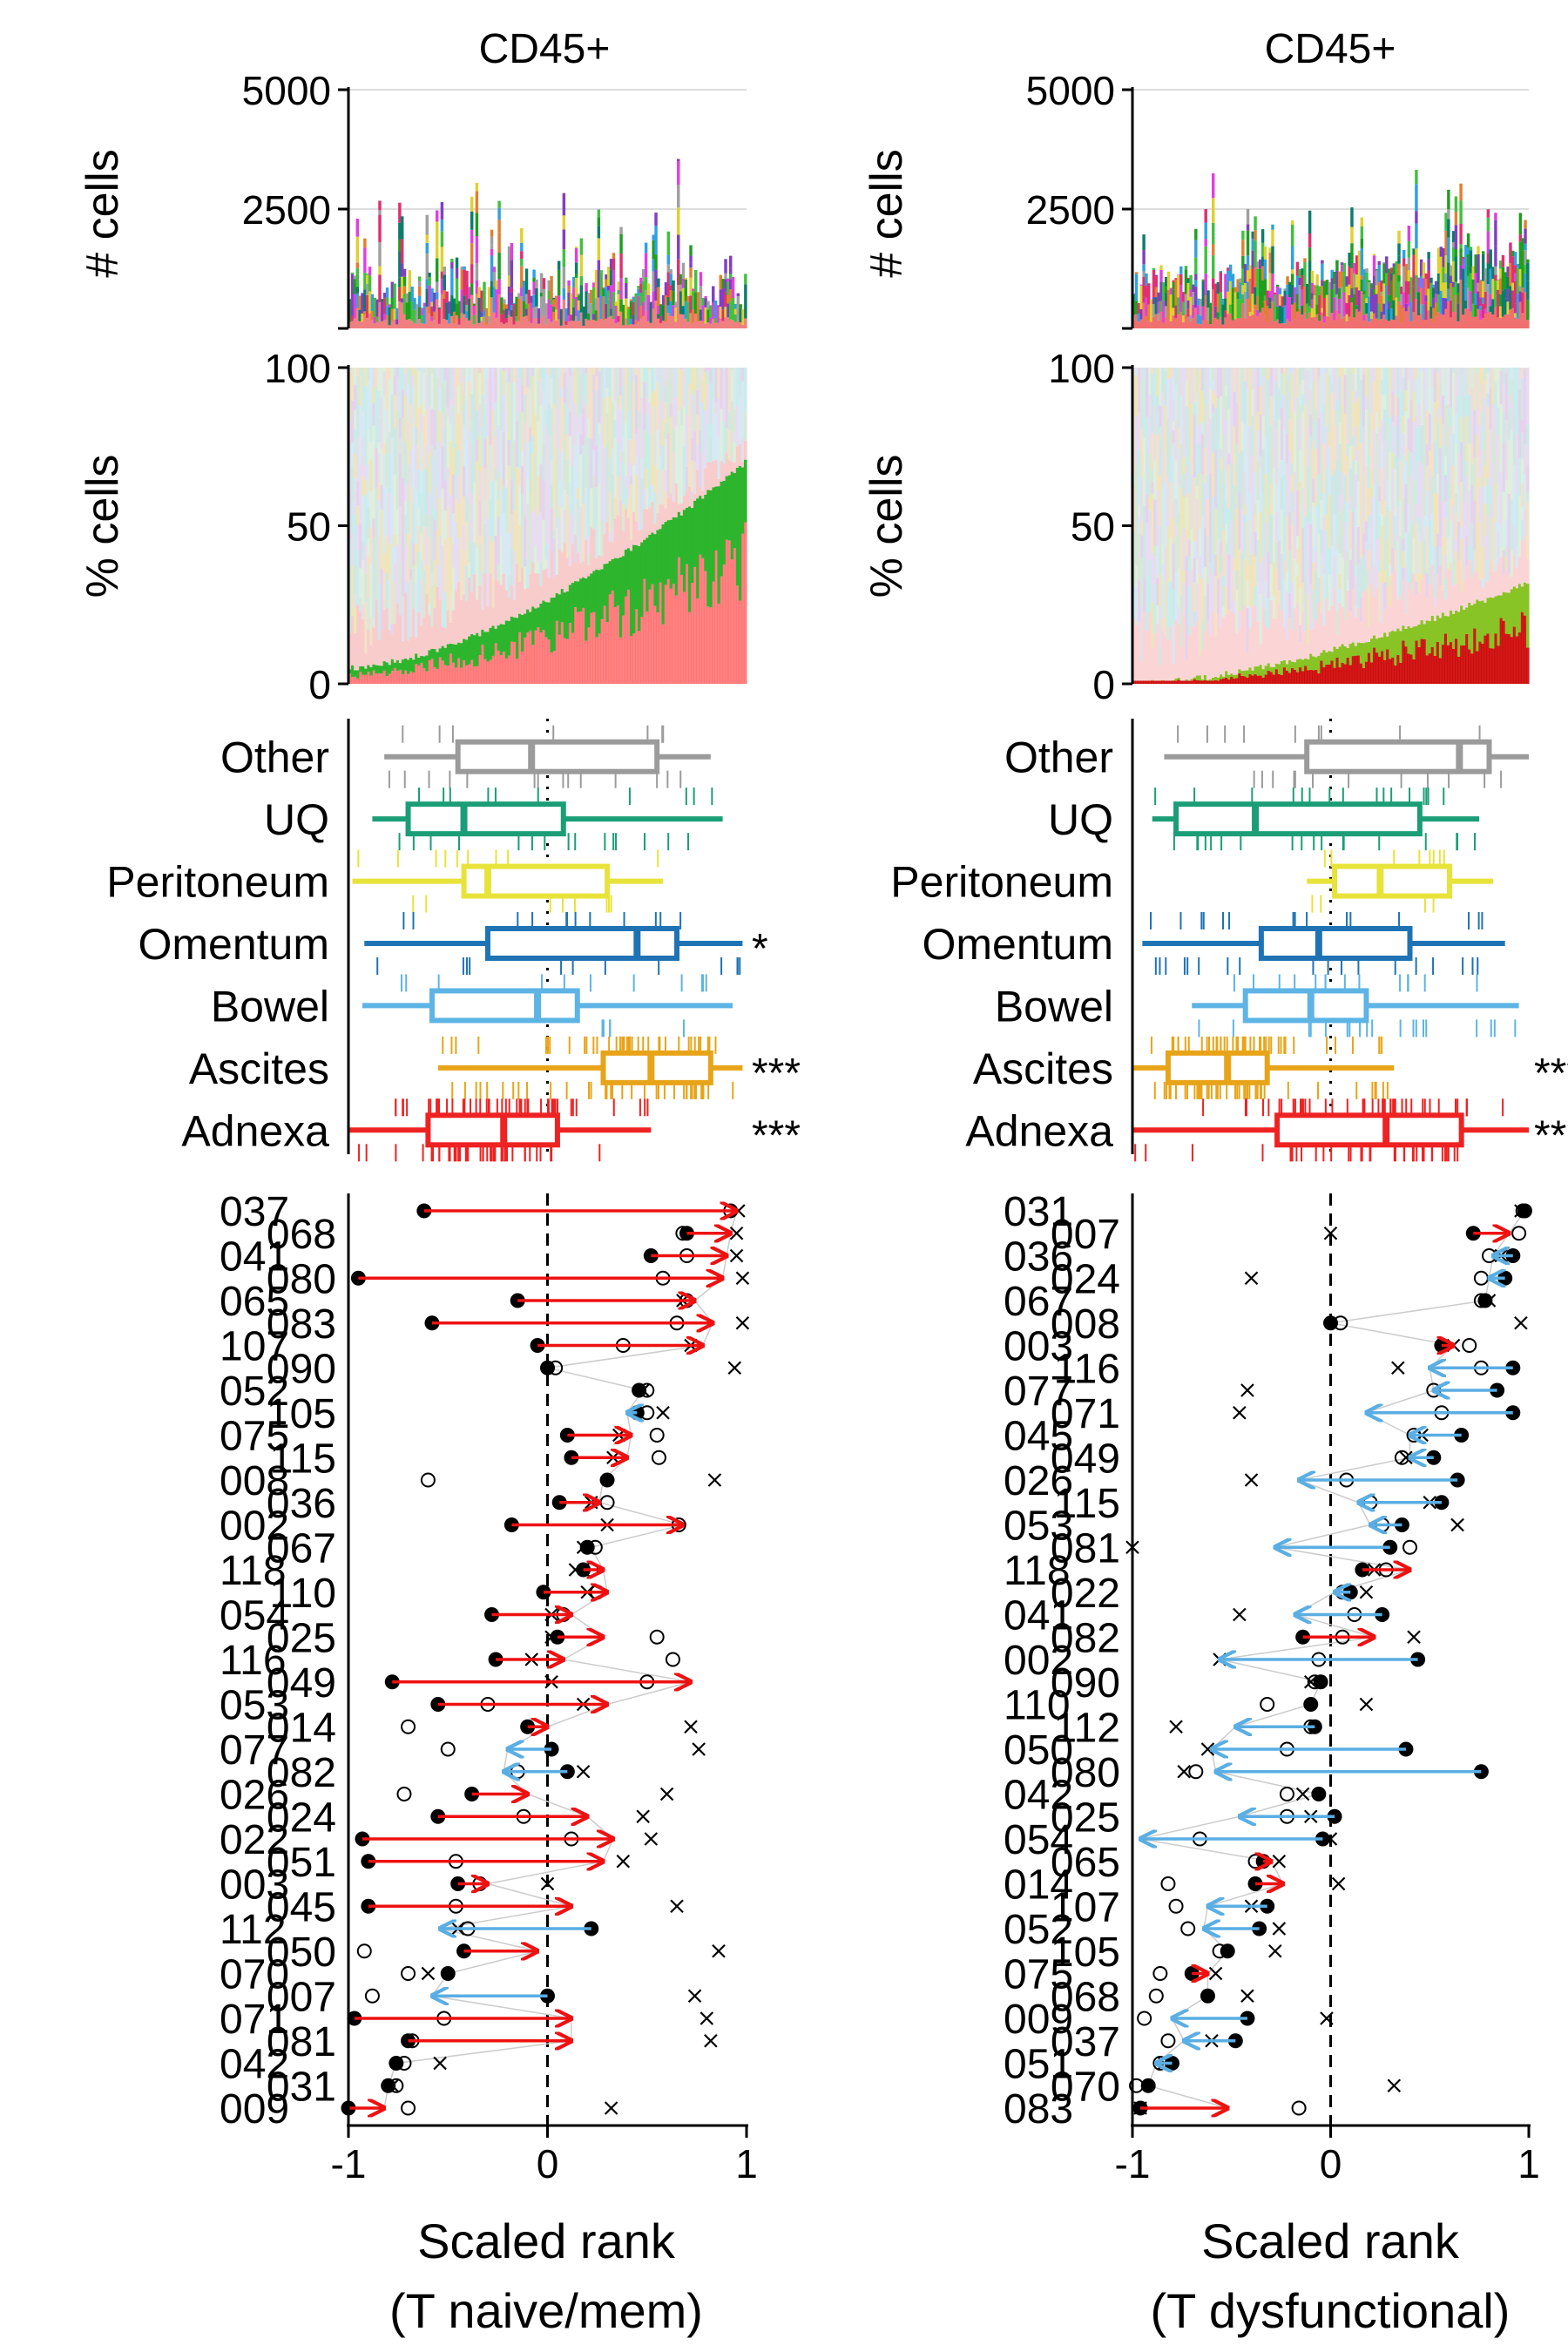 The width and height of the screenshot is (1568, 2352). Describe the element at coordinates (270, 1006) in the screenshot. I see `box-category-label: Bowel` at that location.